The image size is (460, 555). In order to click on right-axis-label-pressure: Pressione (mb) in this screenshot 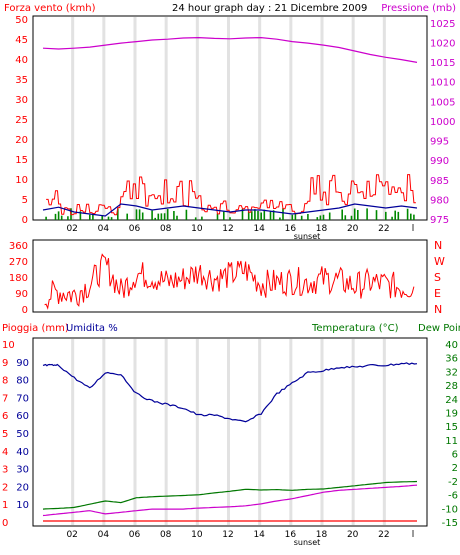, I will do `click(418, 8)`.